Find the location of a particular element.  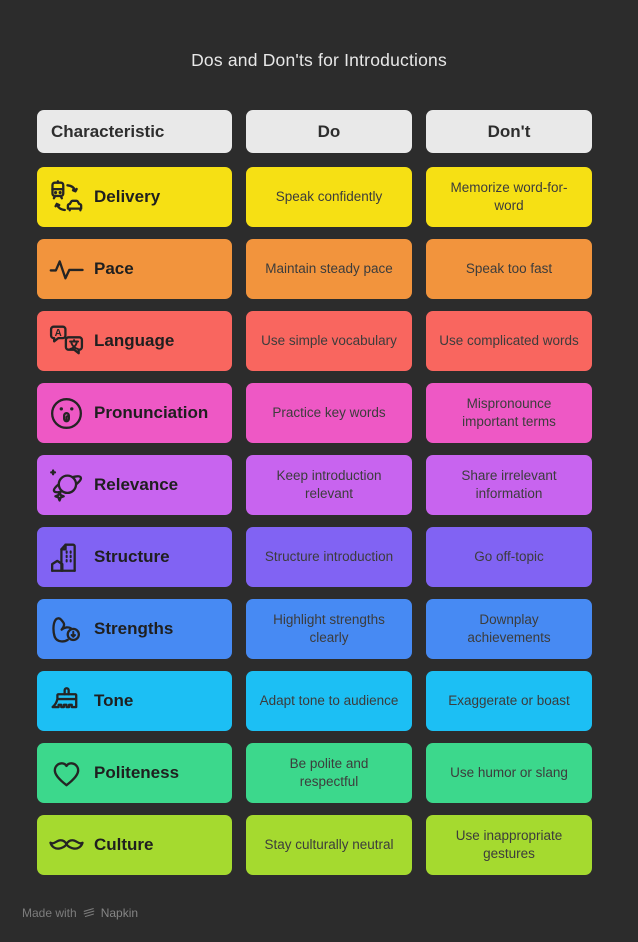

dont-cell: Downplay achievements is located at coordinates (509, 629).